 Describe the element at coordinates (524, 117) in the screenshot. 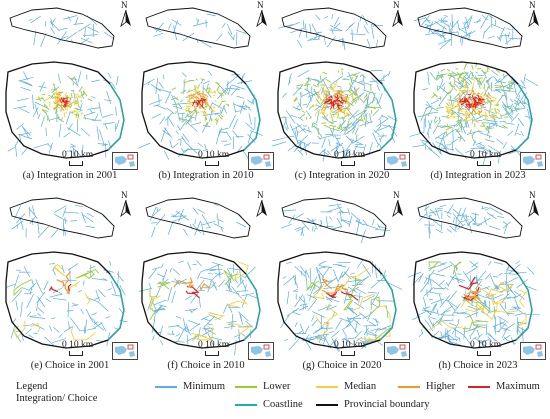

I see `coastline` at that location.